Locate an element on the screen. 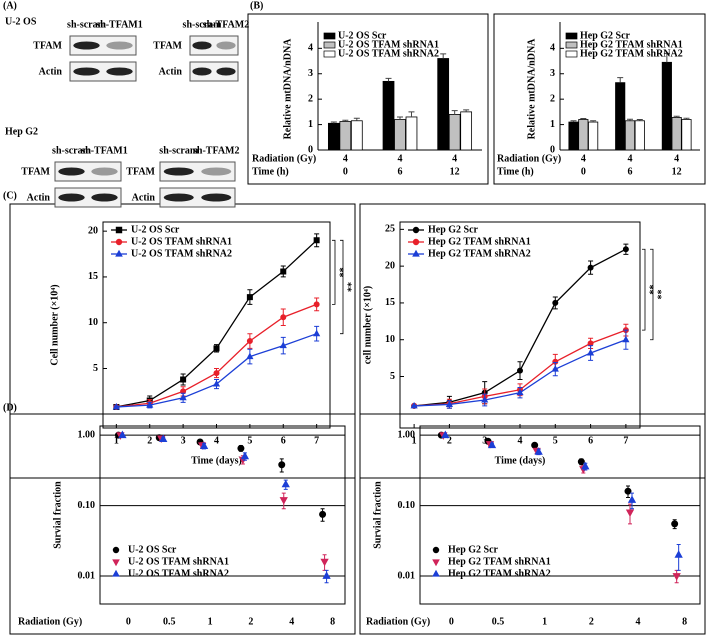  y-tick-label: 1 is located at coordinates (552, 124).